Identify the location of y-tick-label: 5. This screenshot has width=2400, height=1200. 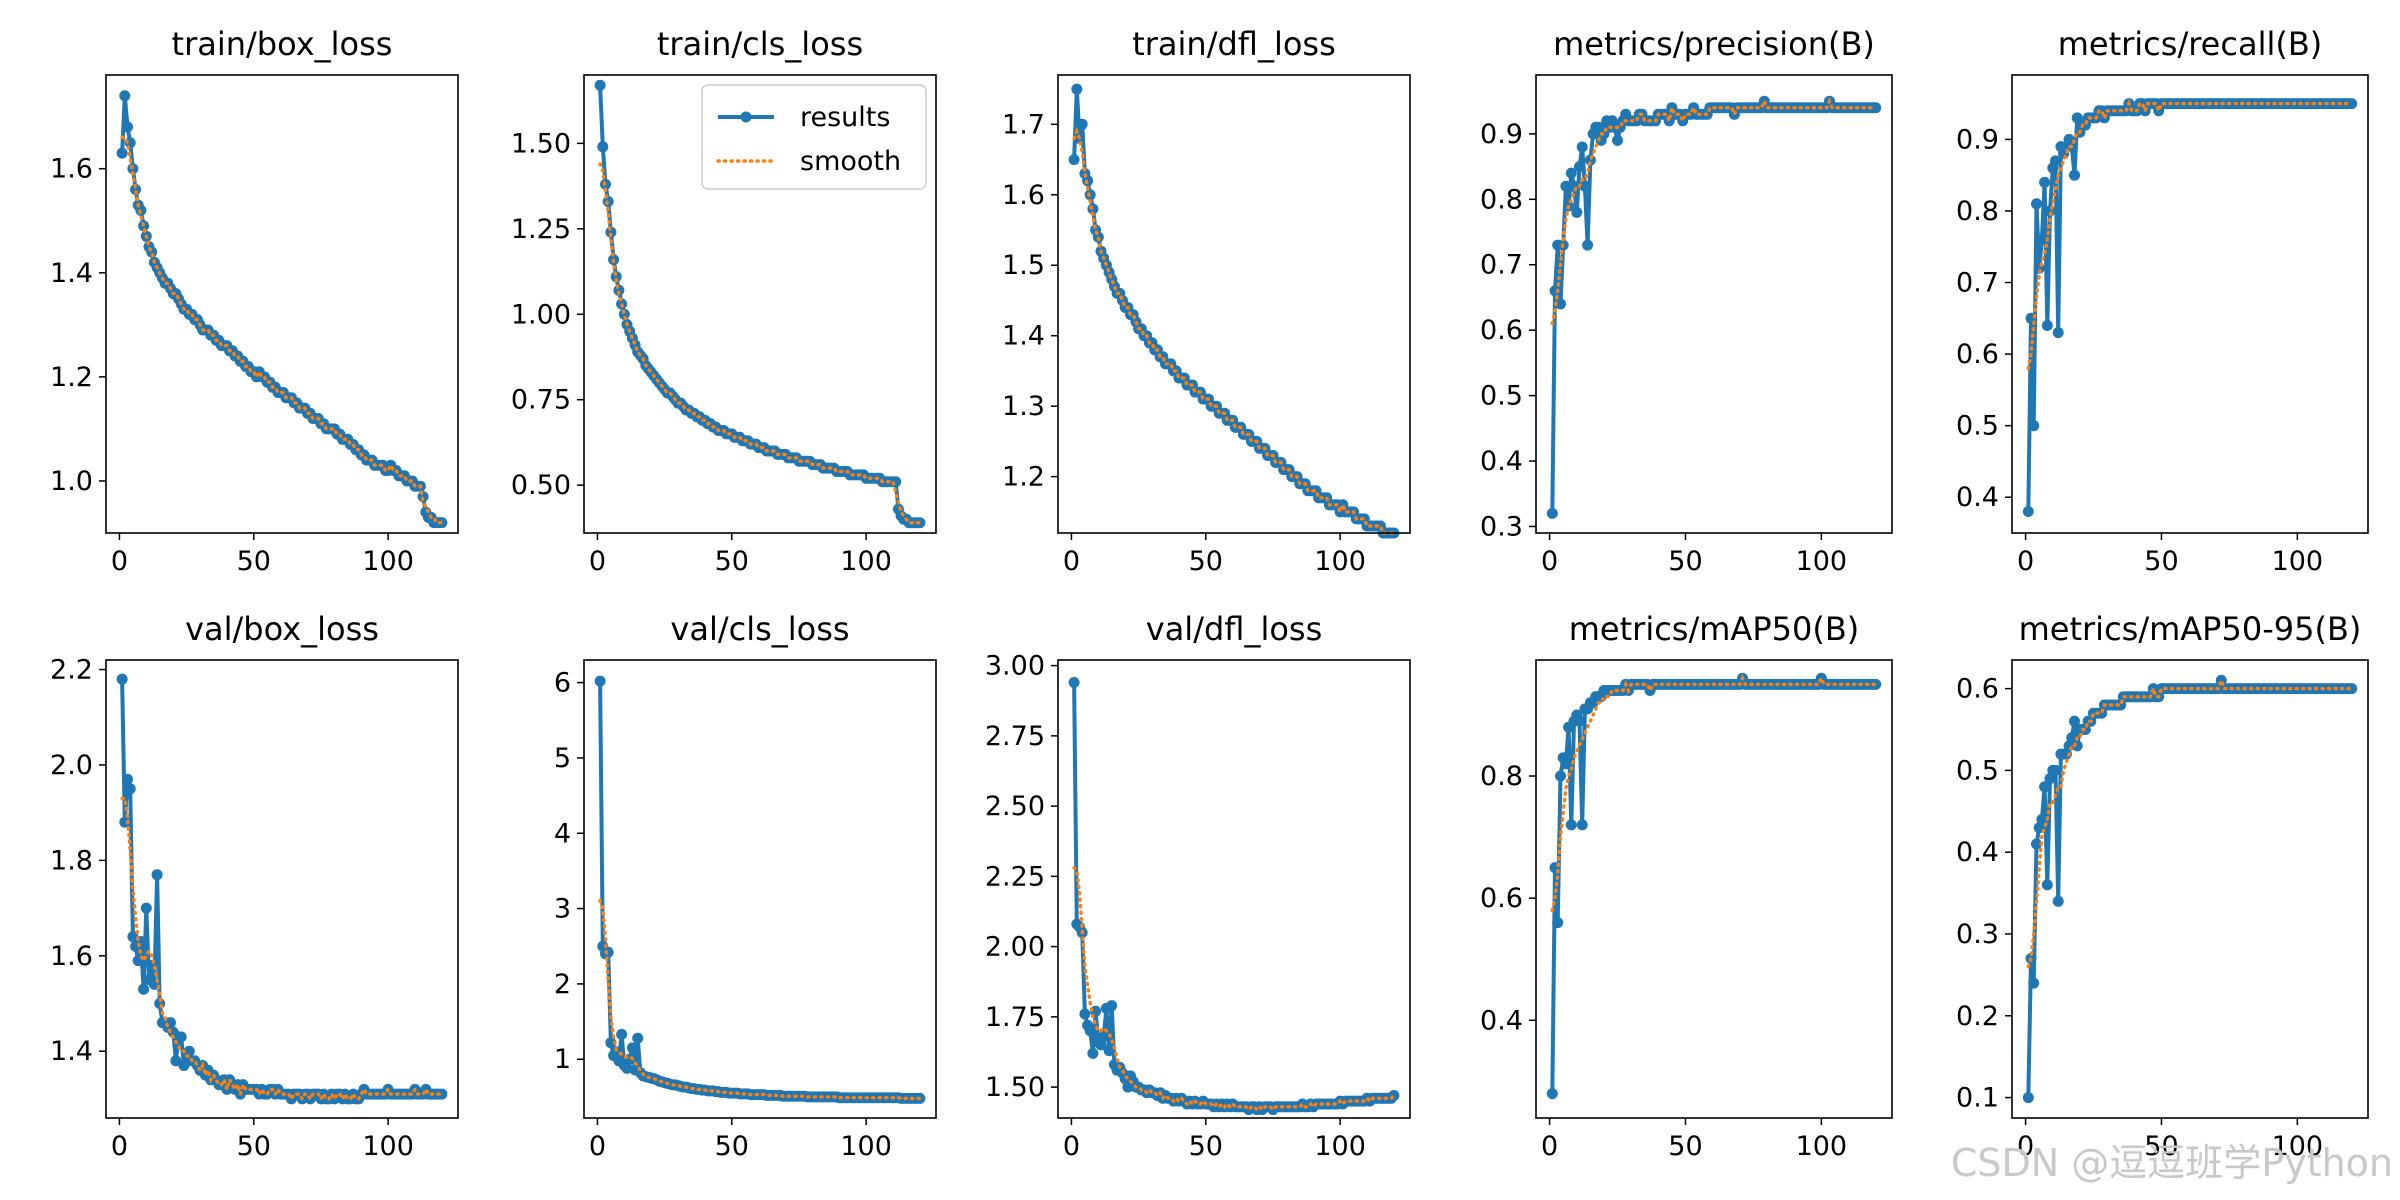
(562, 758).